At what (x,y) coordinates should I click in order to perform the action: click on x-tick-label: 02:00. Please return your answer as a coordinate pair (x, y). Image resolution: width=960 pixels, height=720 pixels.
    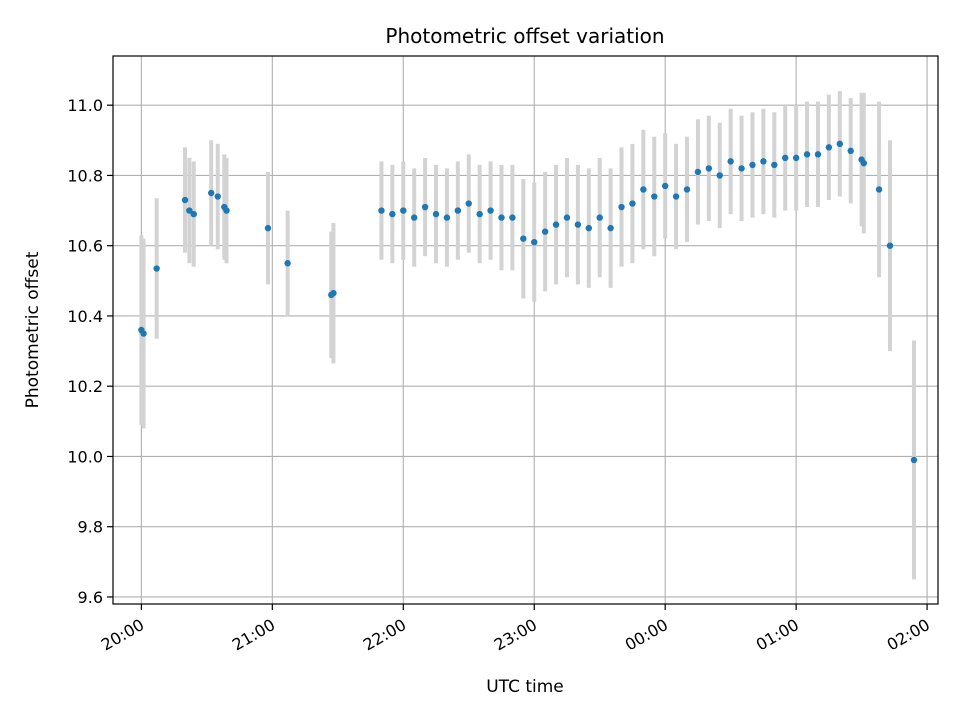
    Looking at the image, I should click on (908, 635).